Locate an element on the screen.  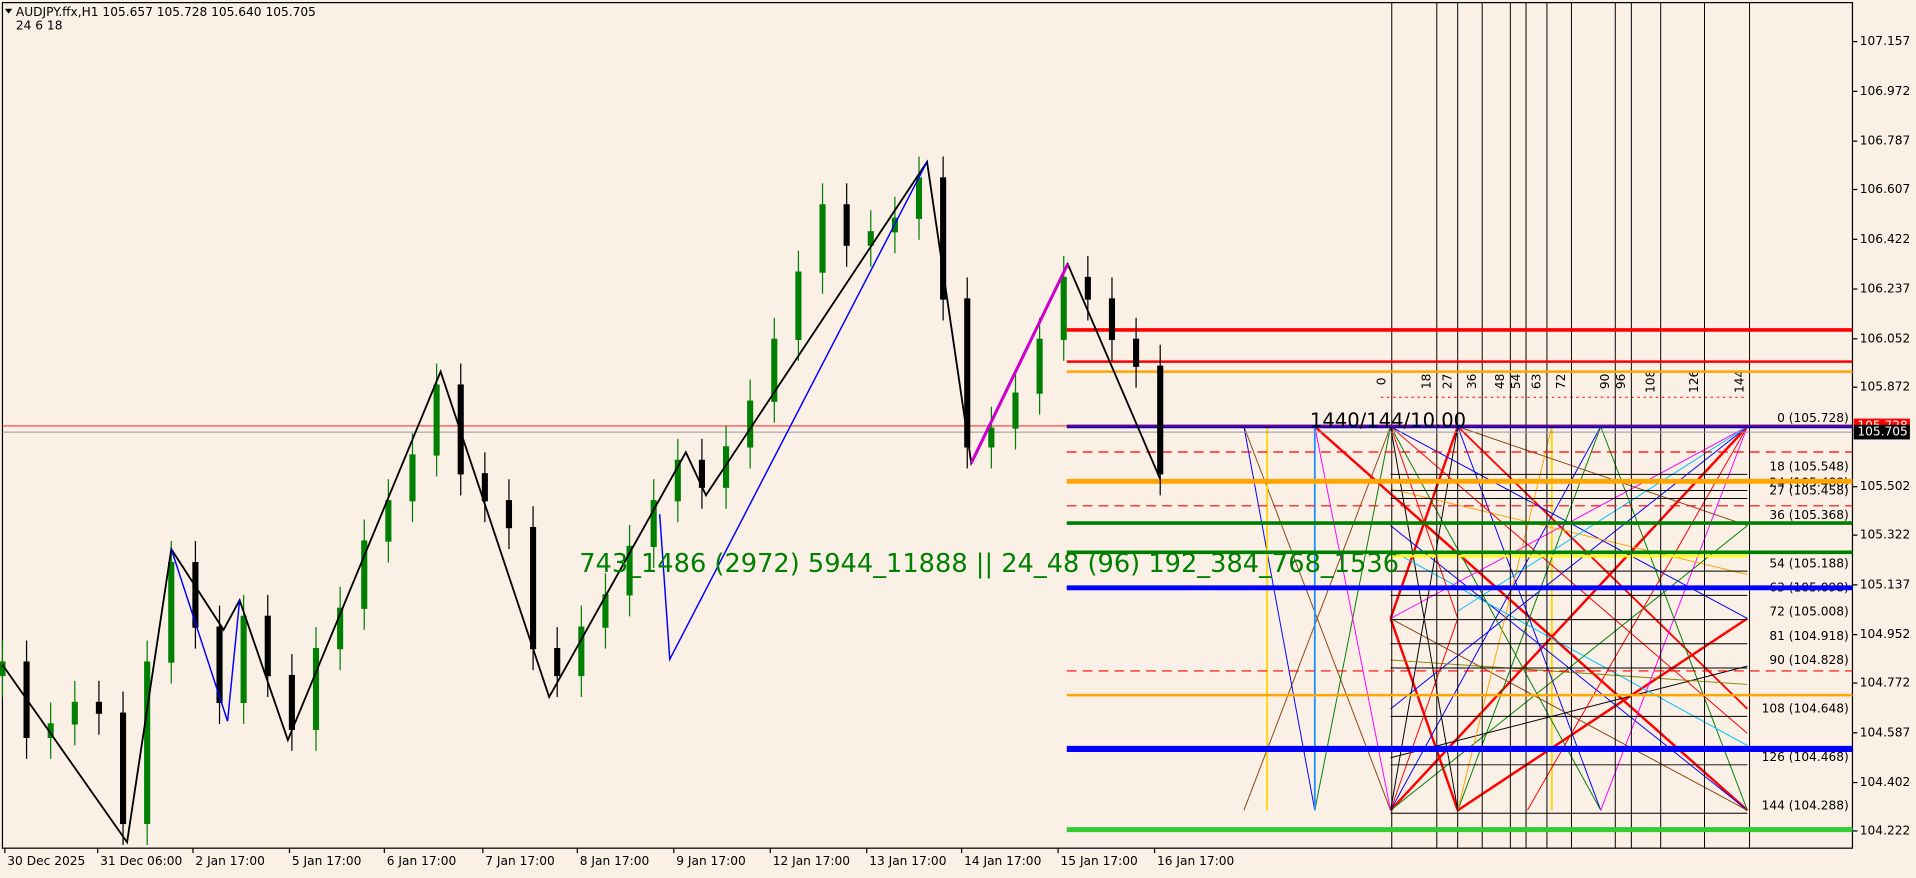
time-mark-label: 0 is located at coordinates (1381, 382).